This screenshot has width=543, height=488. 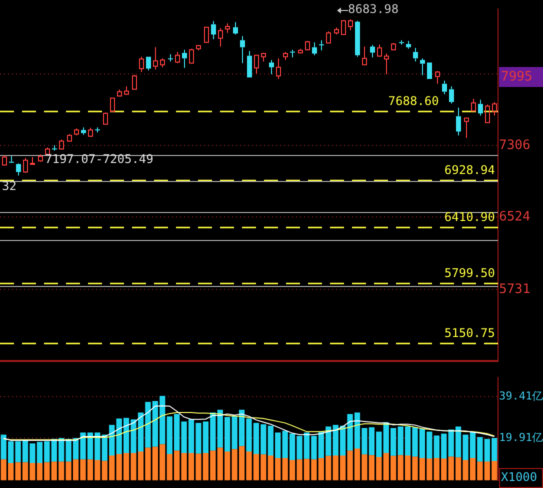 I want to click on ref-line-label: 5799.50, so click(x=469, y=273).